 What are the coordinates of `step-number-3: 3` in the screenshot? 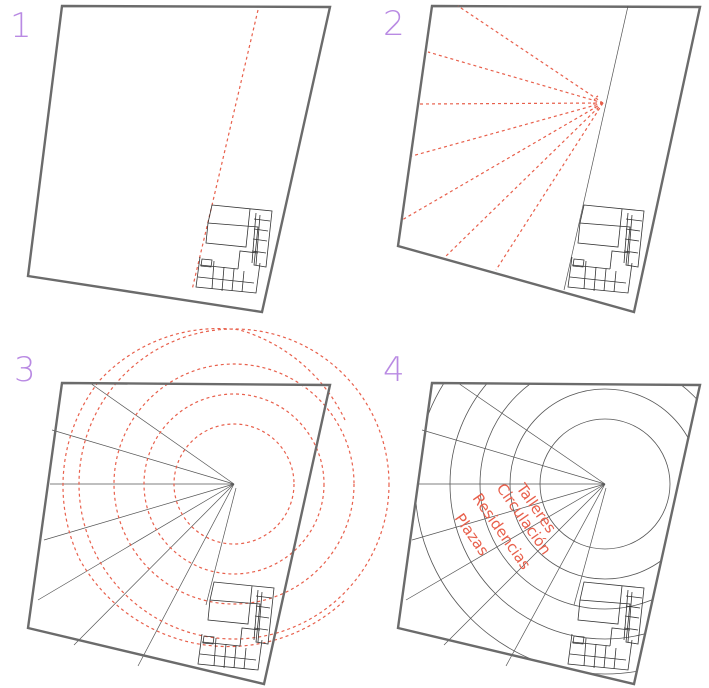 It's located at (25, 370).